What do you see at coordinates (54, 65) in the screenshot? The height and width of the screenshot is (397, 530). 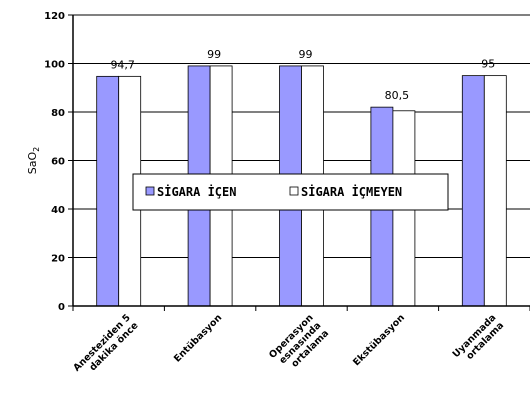 I see `y-tick-label: 100` at bounding box center [54, 65].